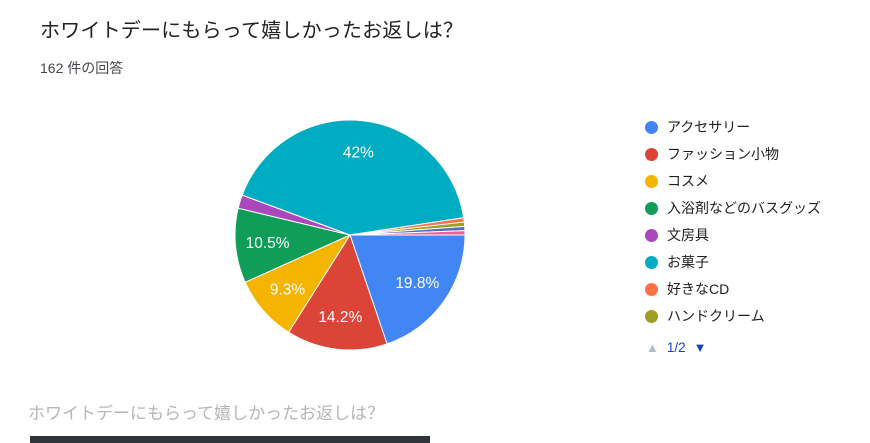 This screenshot has width=870, height=443. I want to click on partial-next-element-bar, so click(230, 439).